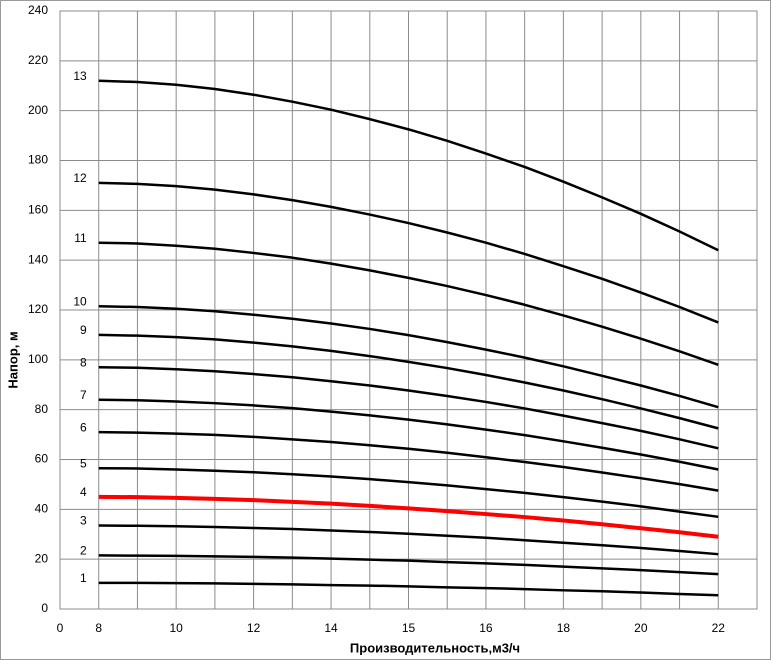  I want to click on y-tick-label: 220, so click(38, 60).